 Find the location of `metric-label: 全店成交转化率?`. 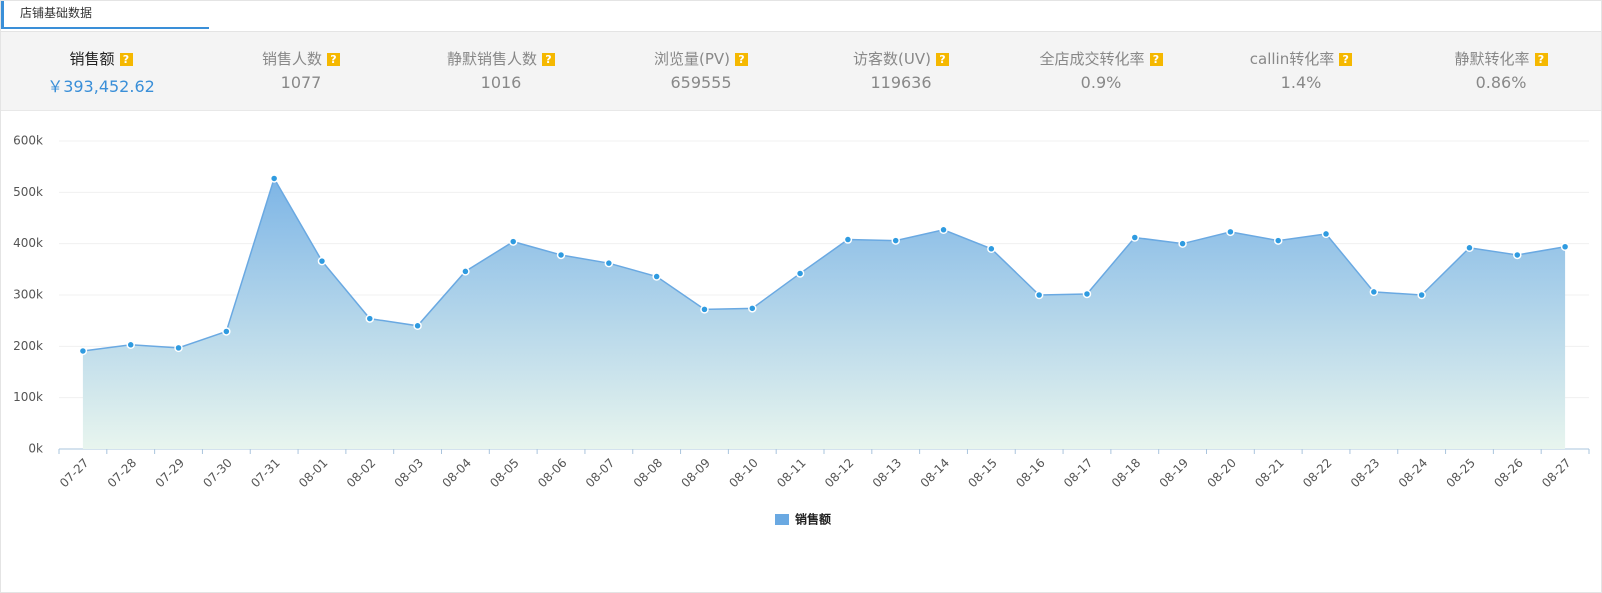

metric-label: 全店成交转化率? is located at coordinates (1101, 58).